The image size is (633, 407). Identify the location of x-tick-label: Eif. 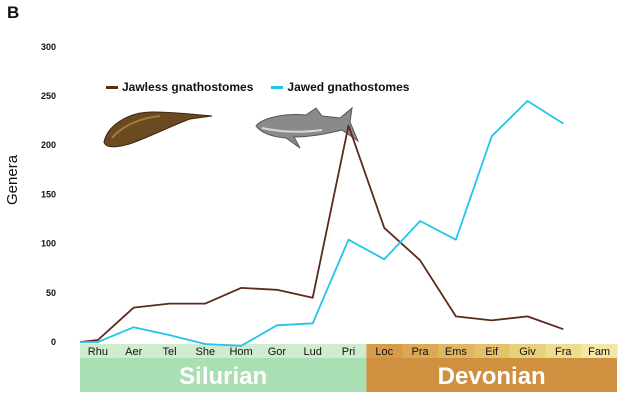
(492, 352).